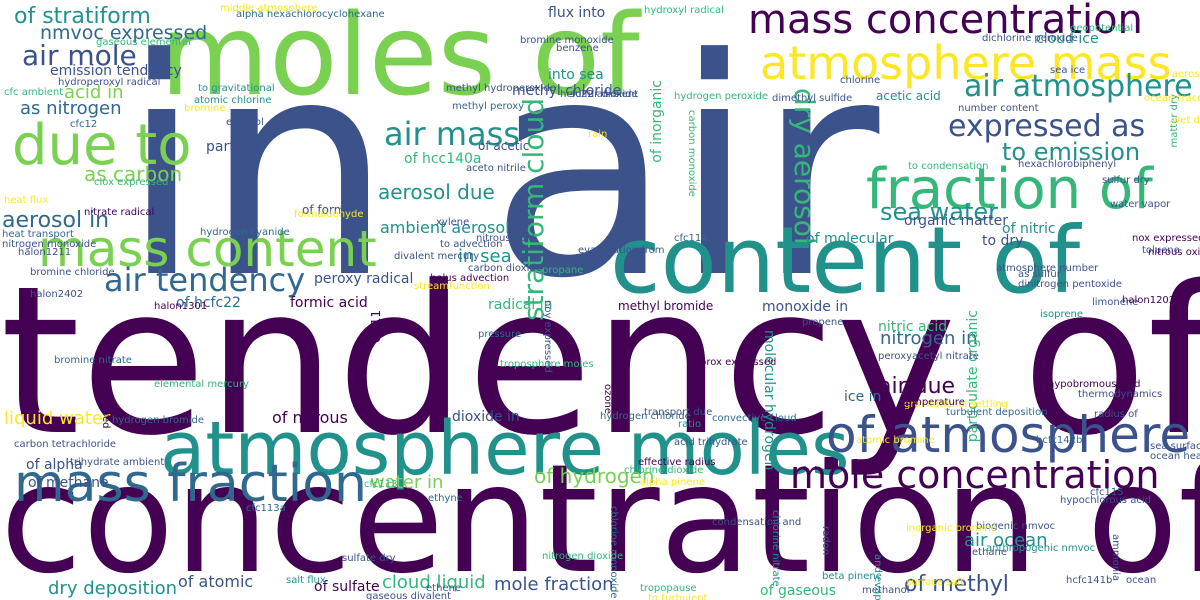 The width and height of the screenshot is (1200, 600). I want to click on word-ocean: ocean, so click(1141, 580).